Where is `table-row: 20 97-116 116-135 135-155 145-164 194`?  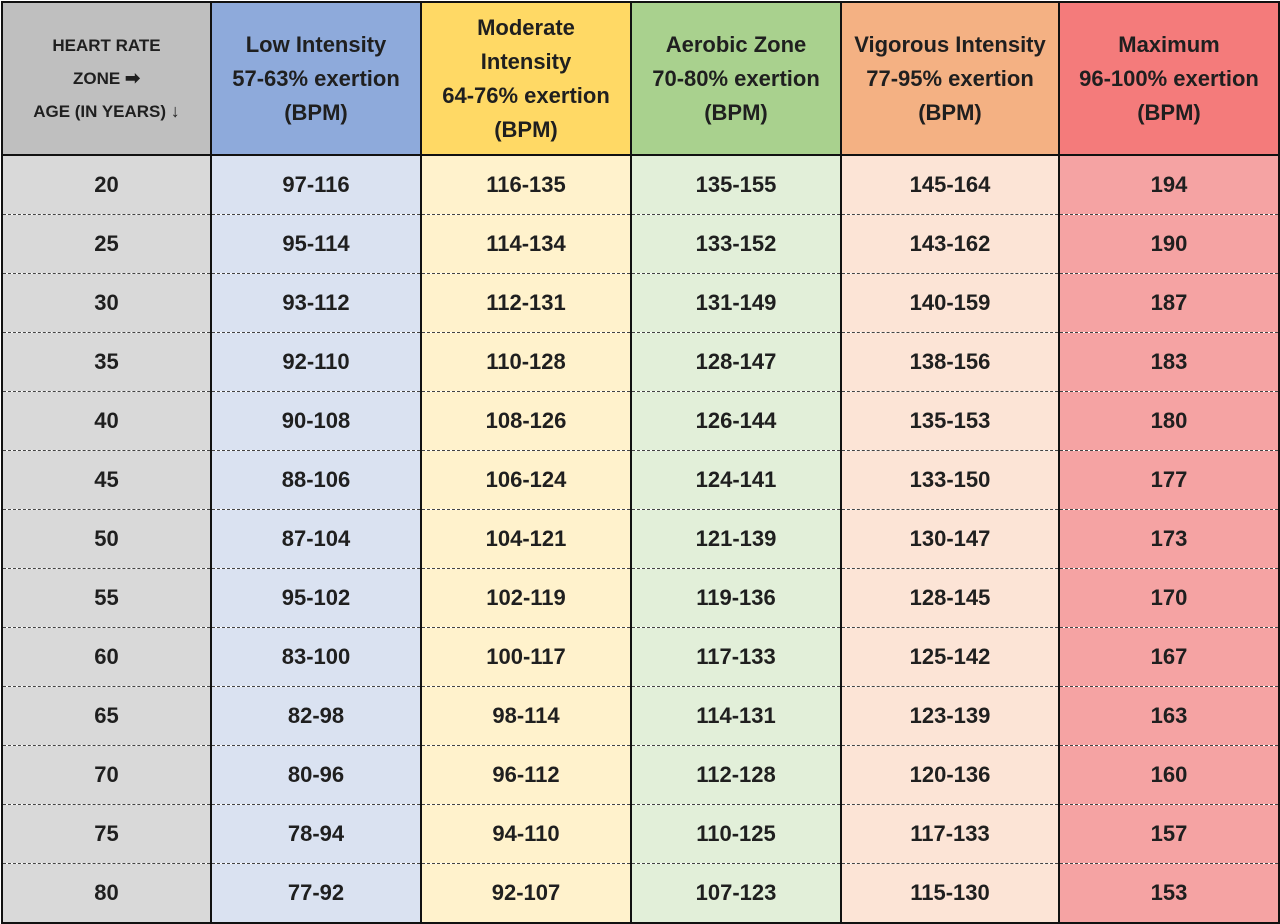 table-row: 20 97-116 116-135 135-155 145-164 194 is located at coordinates (640, 184).